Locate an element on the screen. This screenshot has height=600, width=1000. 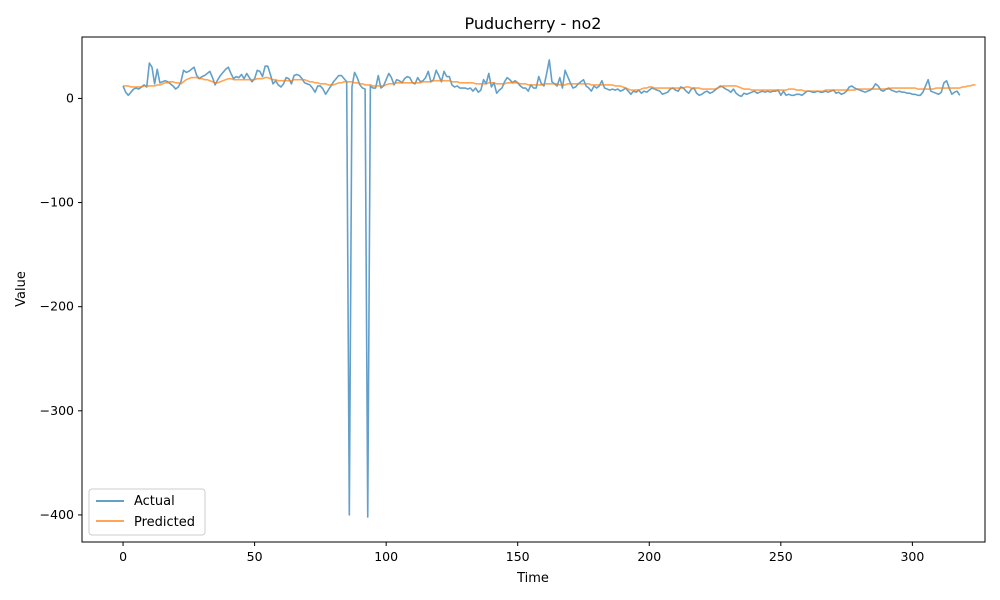
y-tick-label: −300 is located at coordinates (57, 410).